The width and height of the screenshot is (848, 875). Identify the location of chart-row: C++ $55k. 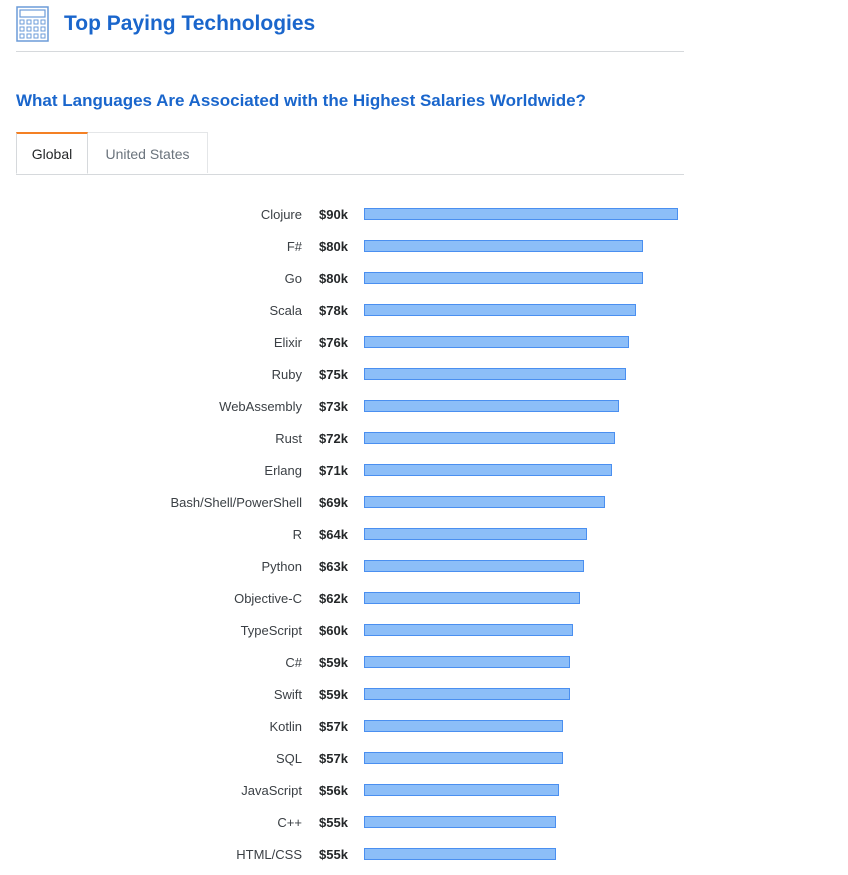
(424, 819).